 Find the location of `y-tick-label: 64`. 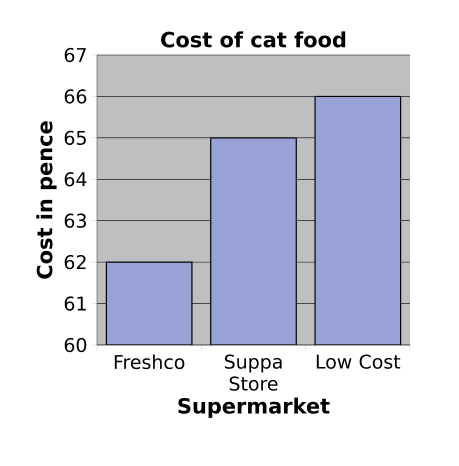

y-tick-label: 64 is located at coordinates (75, 179).